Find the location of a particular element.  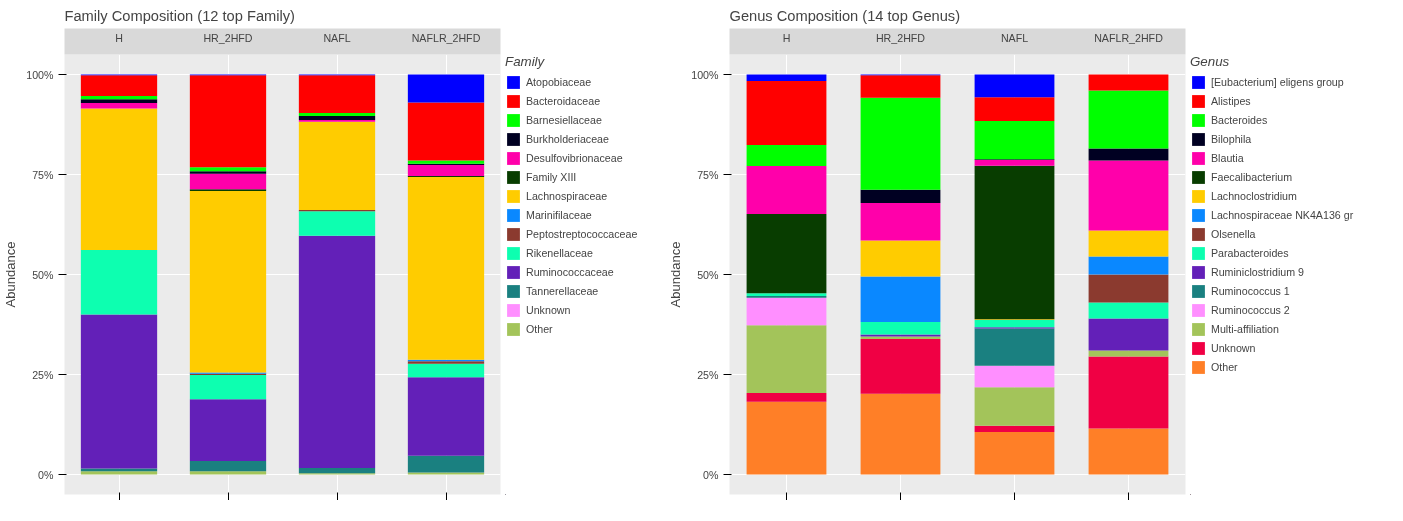

legend-label: Bilophila is located at coordinates (1231, 139).